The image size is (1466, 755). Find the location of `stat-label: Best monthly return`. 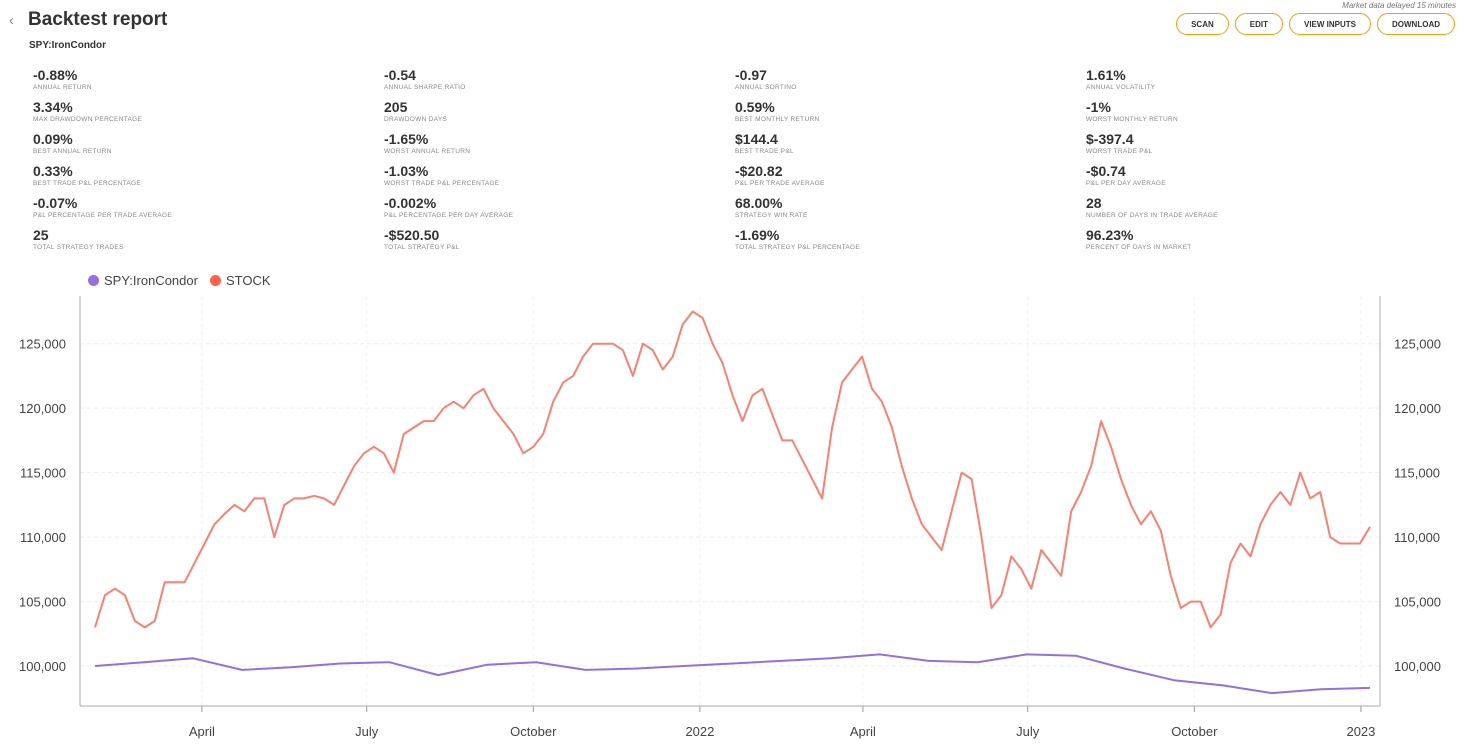

stat-label: Best monthly return is located at coordinates (777, 119).